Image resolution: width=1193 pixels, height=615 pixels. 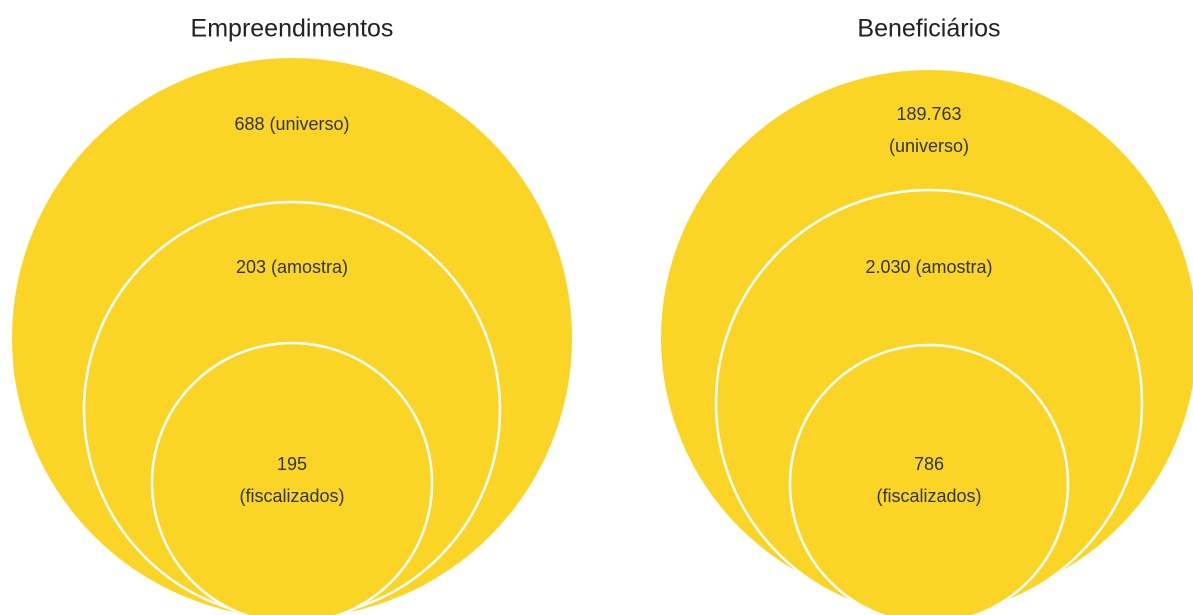 I want to click on circle-label: 189.763, so click(x=928, y=114).